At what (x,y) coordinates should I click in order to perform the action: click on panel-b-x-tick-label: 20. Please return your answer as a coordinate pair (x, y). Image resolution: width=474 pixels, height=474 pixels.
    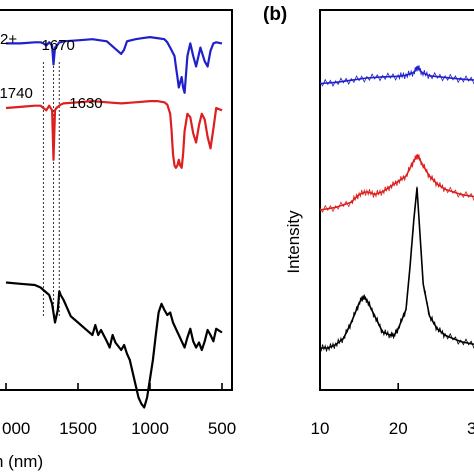
    Looking at the image, I should click on (398, 428).